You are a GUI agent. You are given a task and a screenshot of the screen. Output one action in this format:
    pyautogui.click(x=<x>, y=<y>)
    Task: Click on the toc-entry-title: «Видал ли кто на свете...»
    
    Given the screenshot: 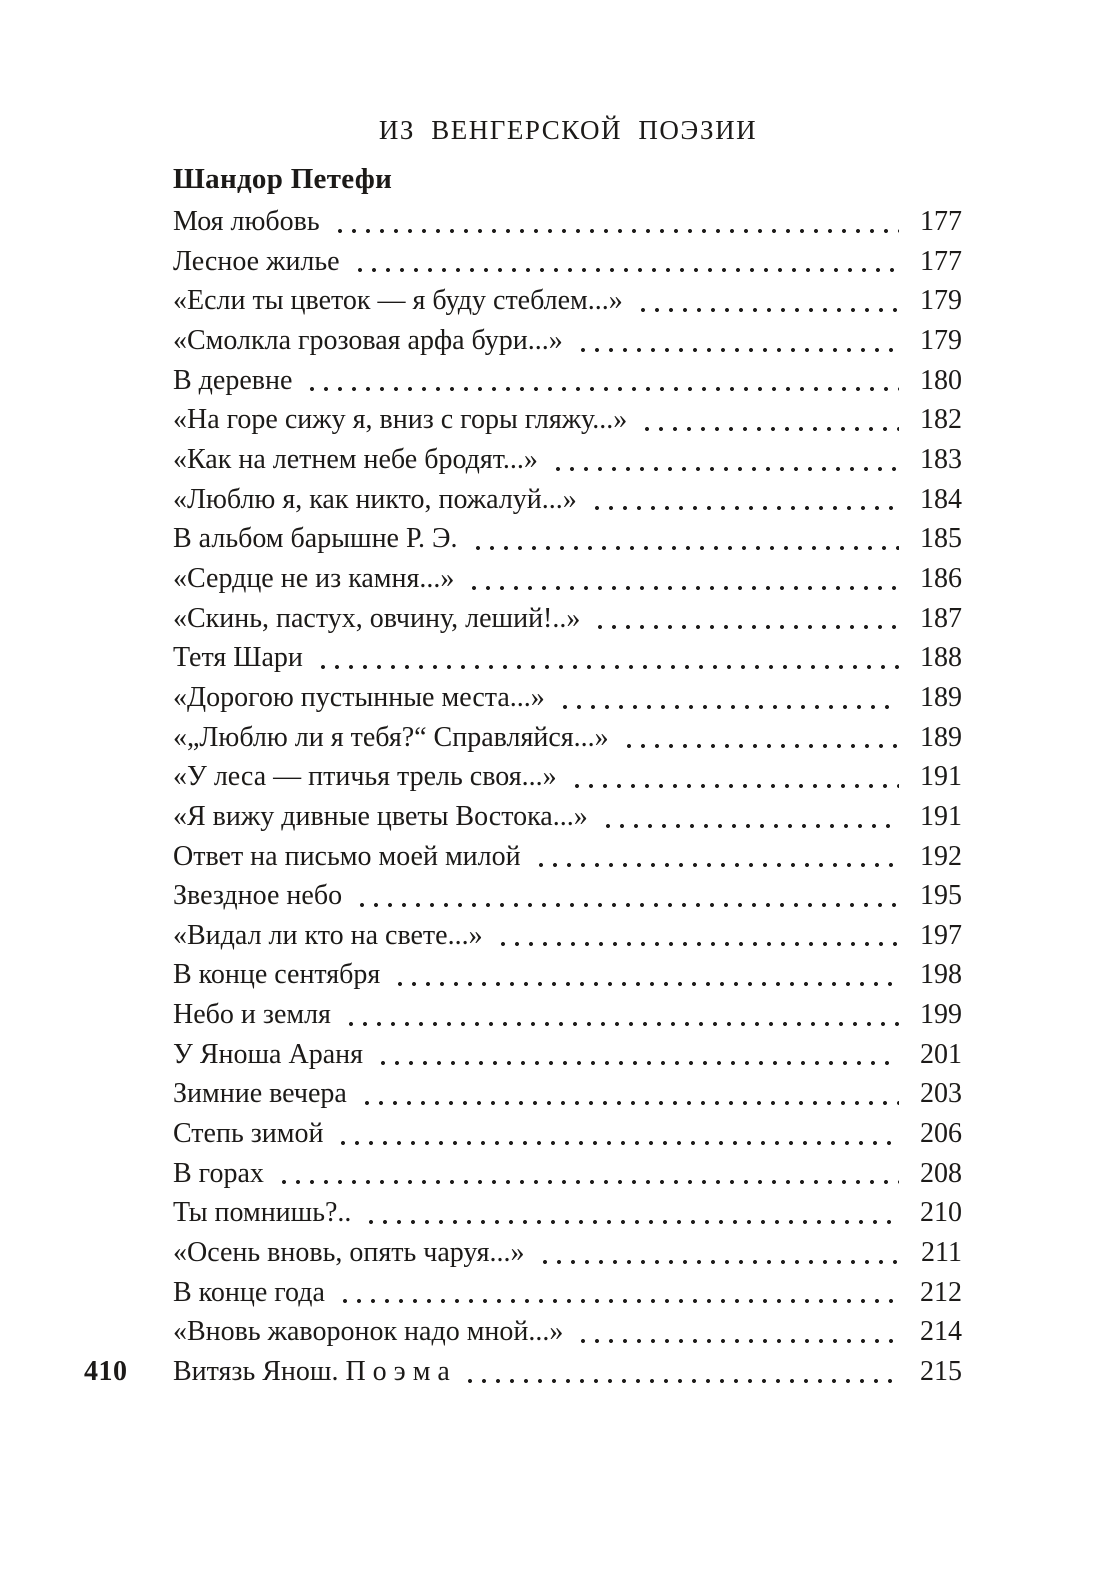 What is the action you would take?
    pyautogui.click(x=328, y=935)
    